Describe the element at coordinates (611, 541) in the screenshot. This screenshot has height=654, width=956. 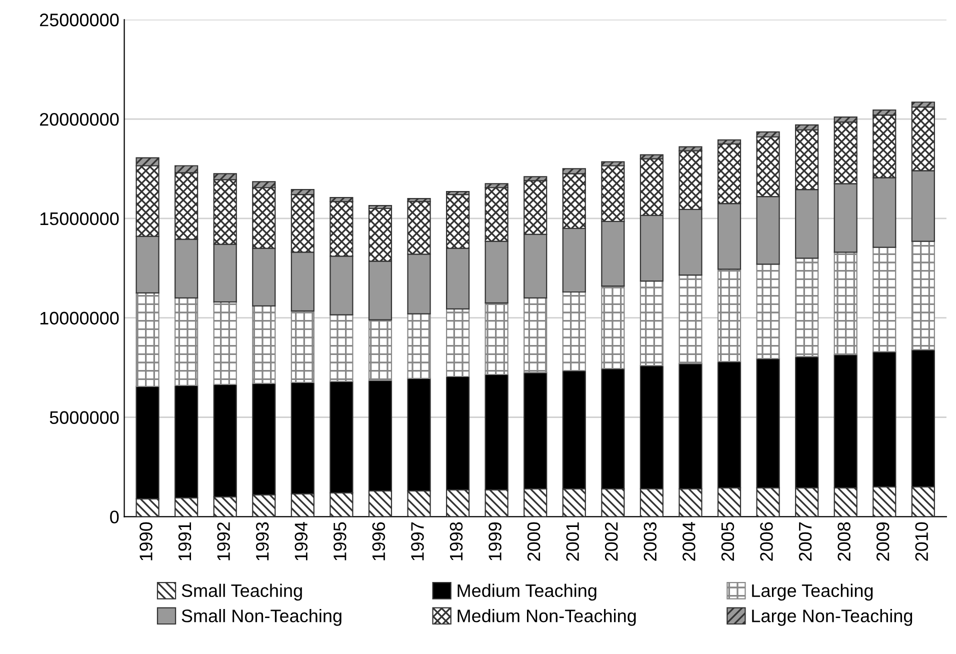
I see `x-tick-label: 2002` at that location.